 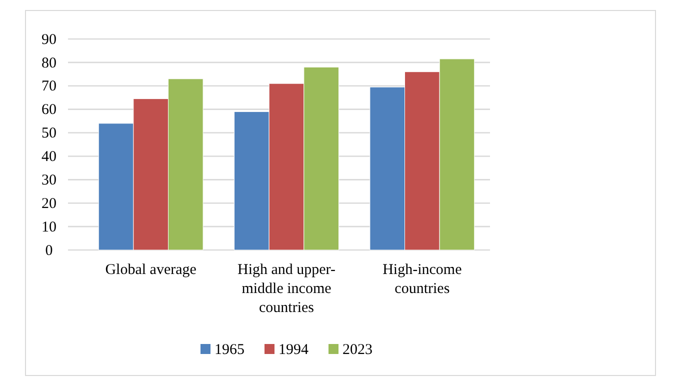 I want to click on x-tick-label: High-income countries, so click(x=422, y=279).